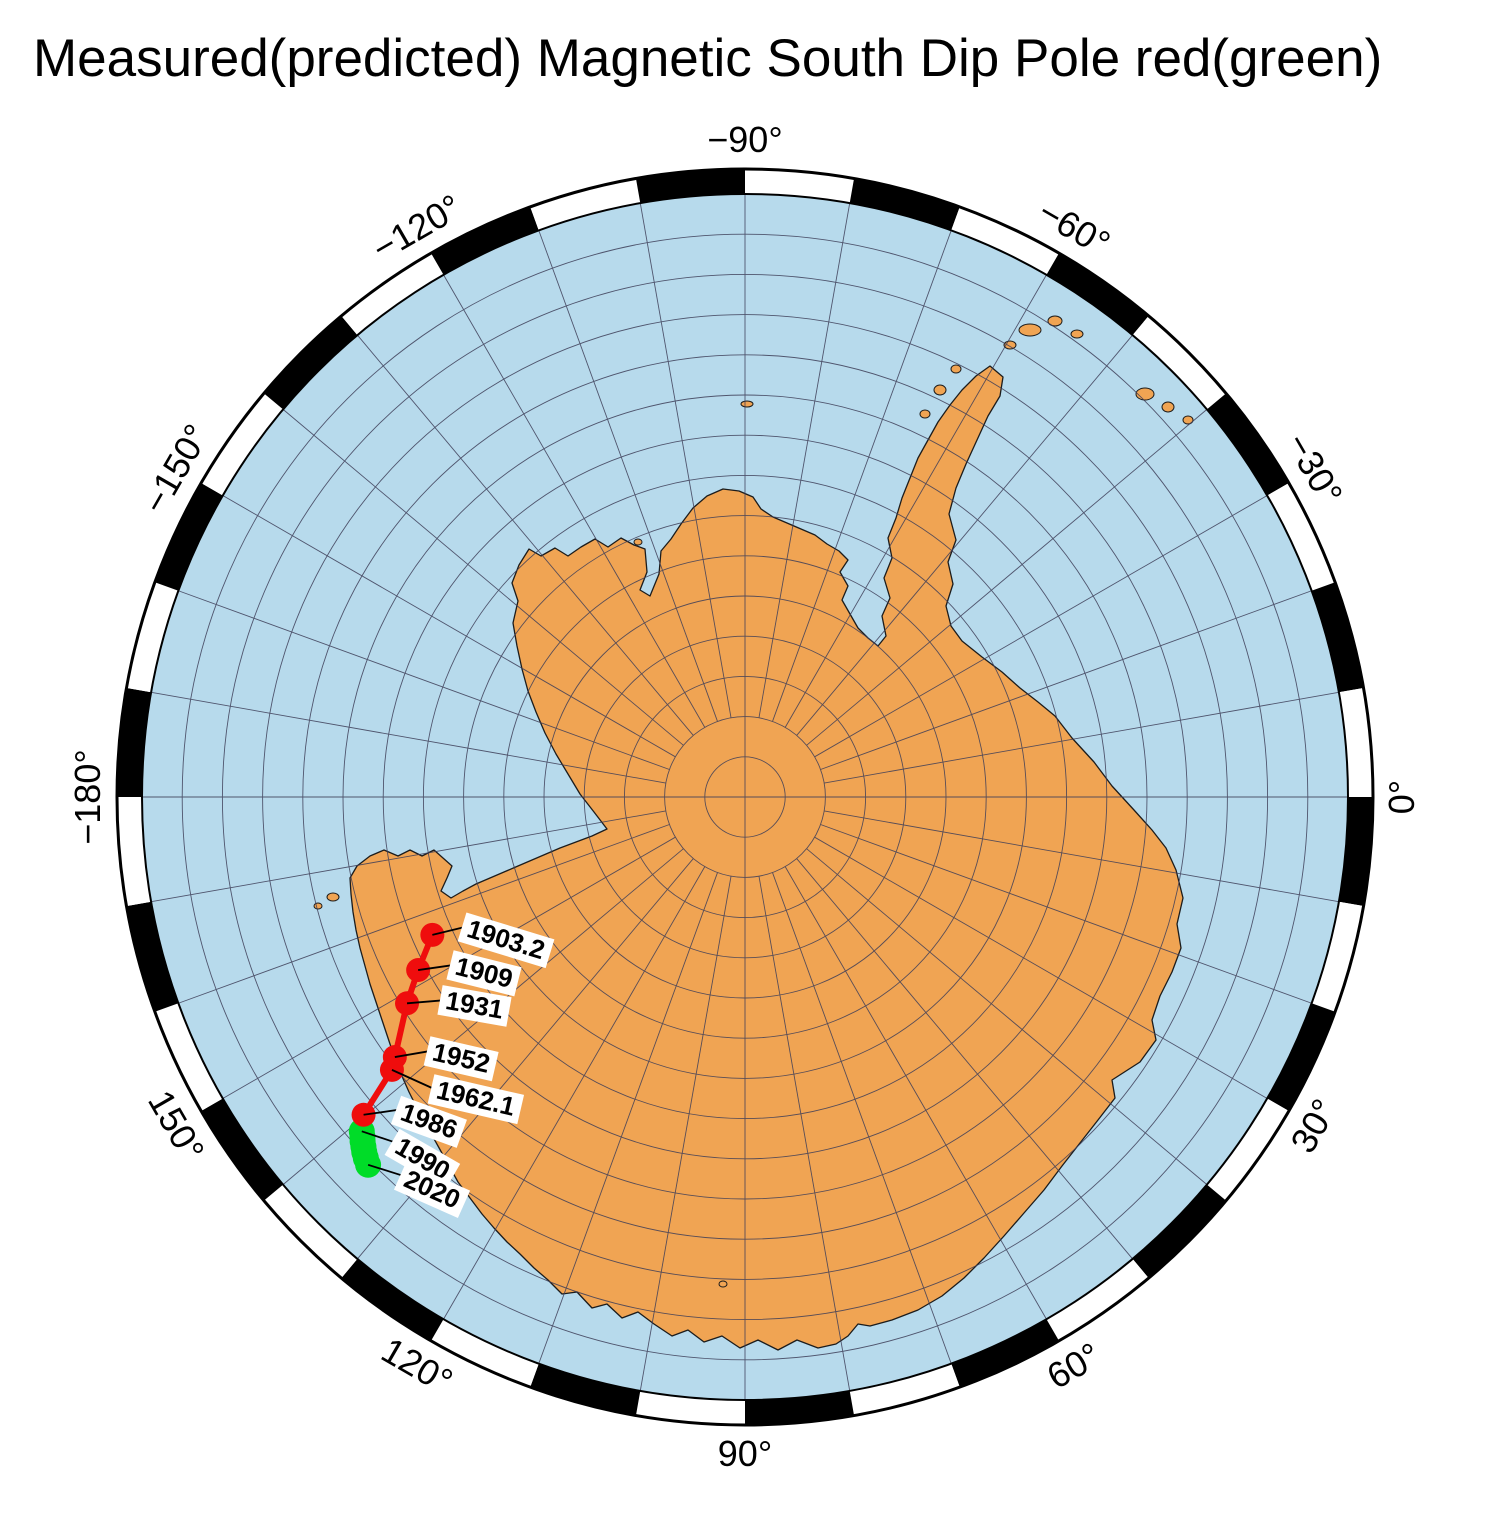  I want to click on longitude-tick-label: 90°, so click(745, 1453).